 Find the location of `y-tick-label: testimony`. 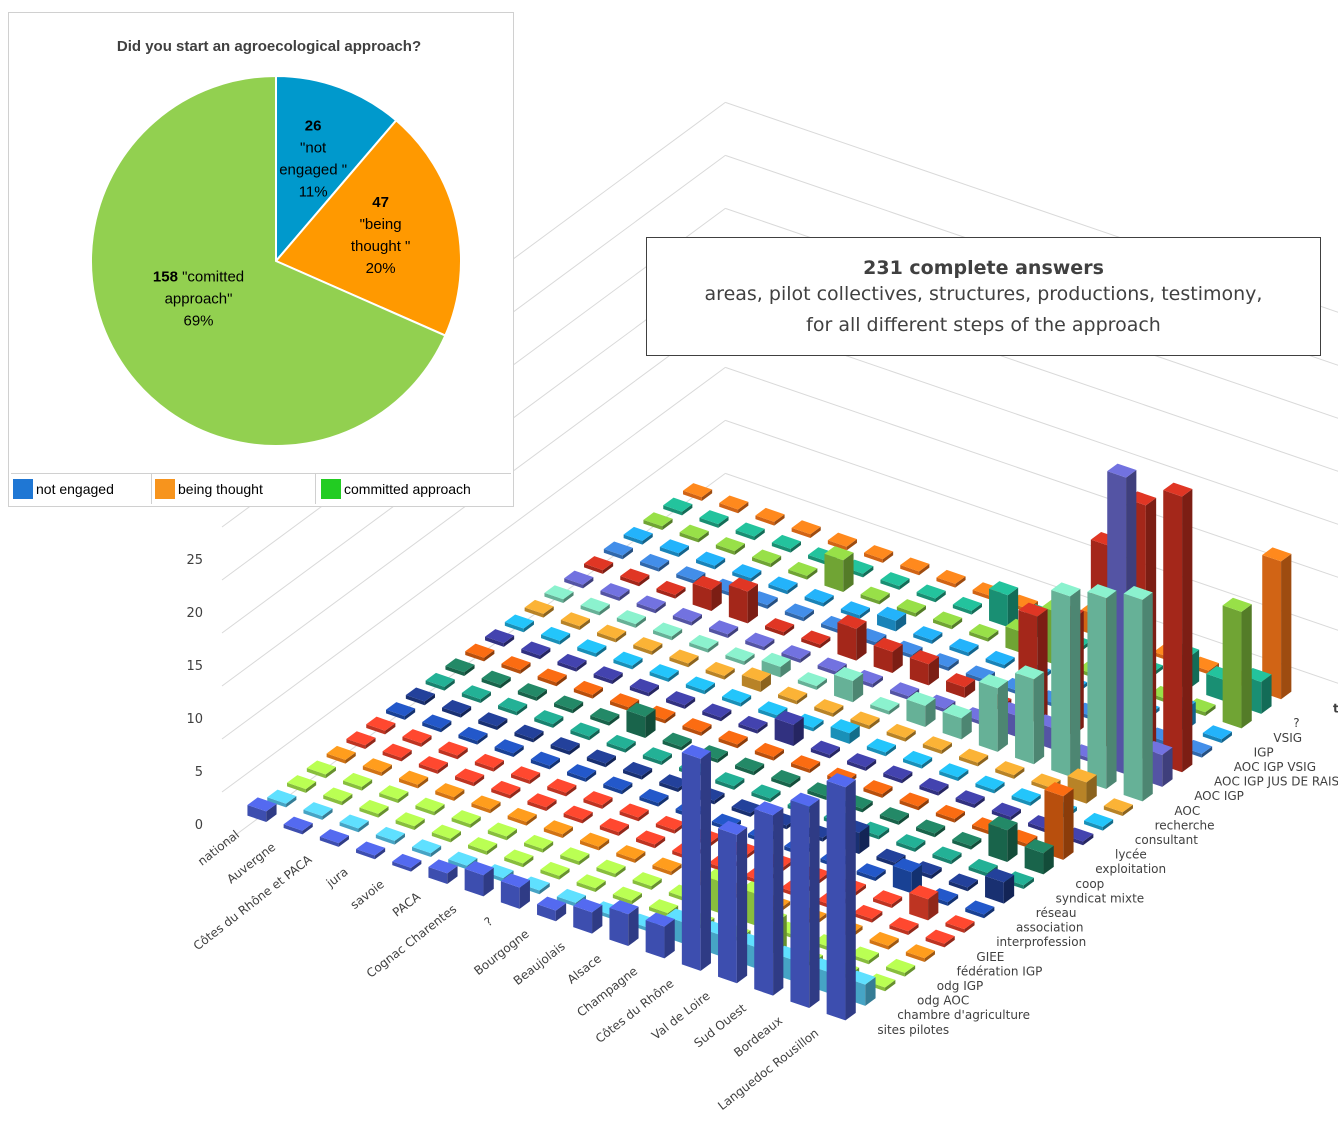

y-tick-label: testimony is located at coordinates (1335, 709).